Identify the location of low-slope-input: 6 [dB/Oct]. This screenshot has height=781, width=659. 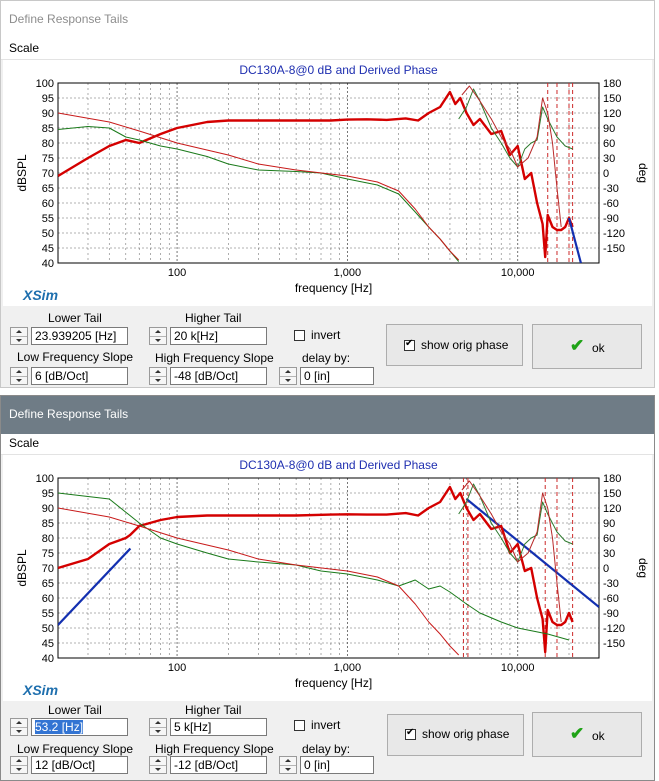
(79, 376).